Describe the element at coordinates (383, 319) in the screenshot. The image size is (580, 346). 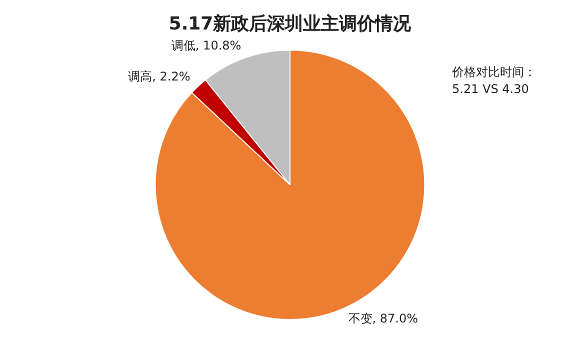
I see `slice-label: 不变, 87.0%` at that location.